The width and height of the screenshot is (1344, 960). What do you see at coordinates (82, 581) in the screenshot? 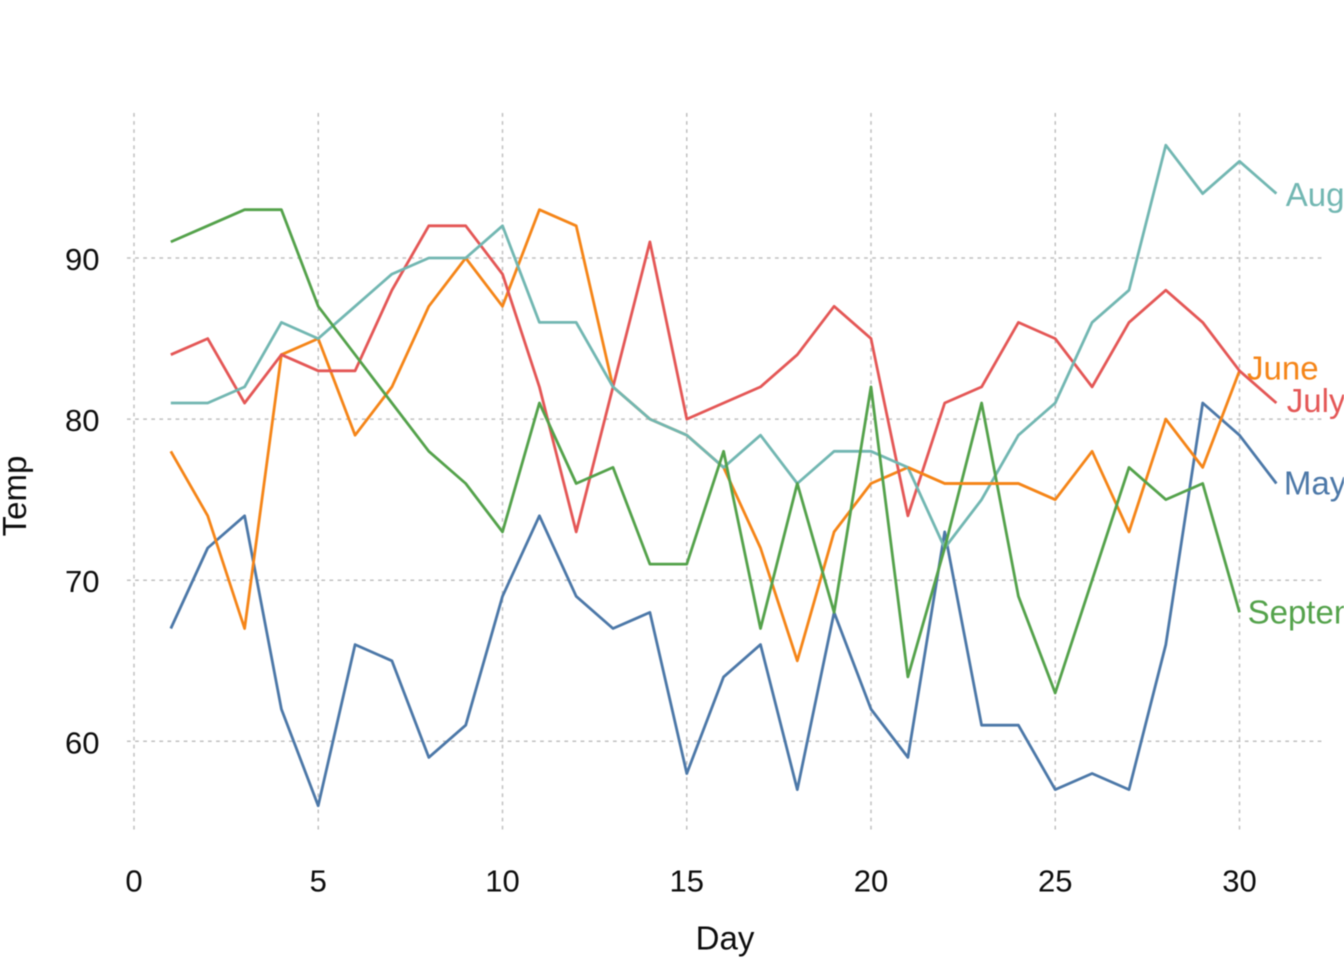
I see `svg-text: 70` at bounding box center [82, 581].